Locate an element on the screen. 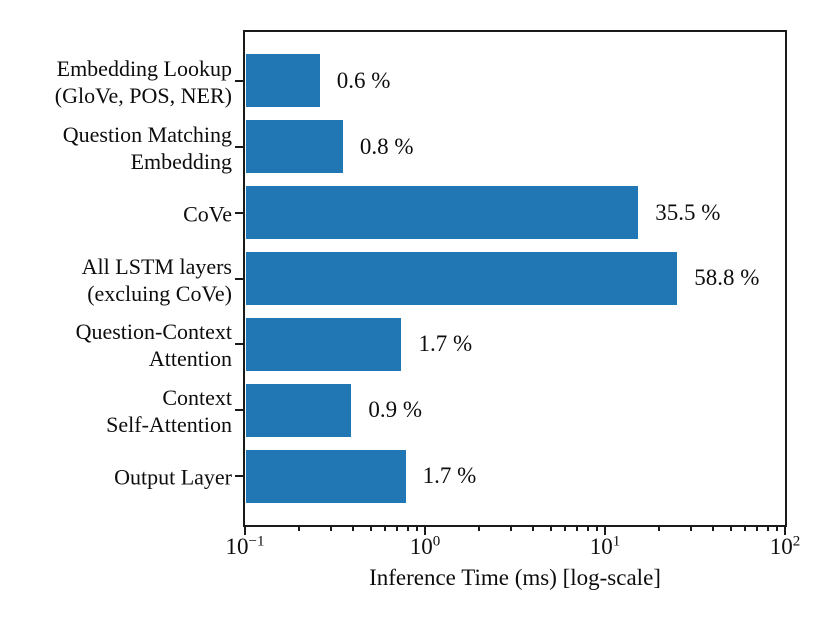 The width and height of the screenshot is (830, 623). bar-value-label: 0.6 % is located at coordinates (363, 80).